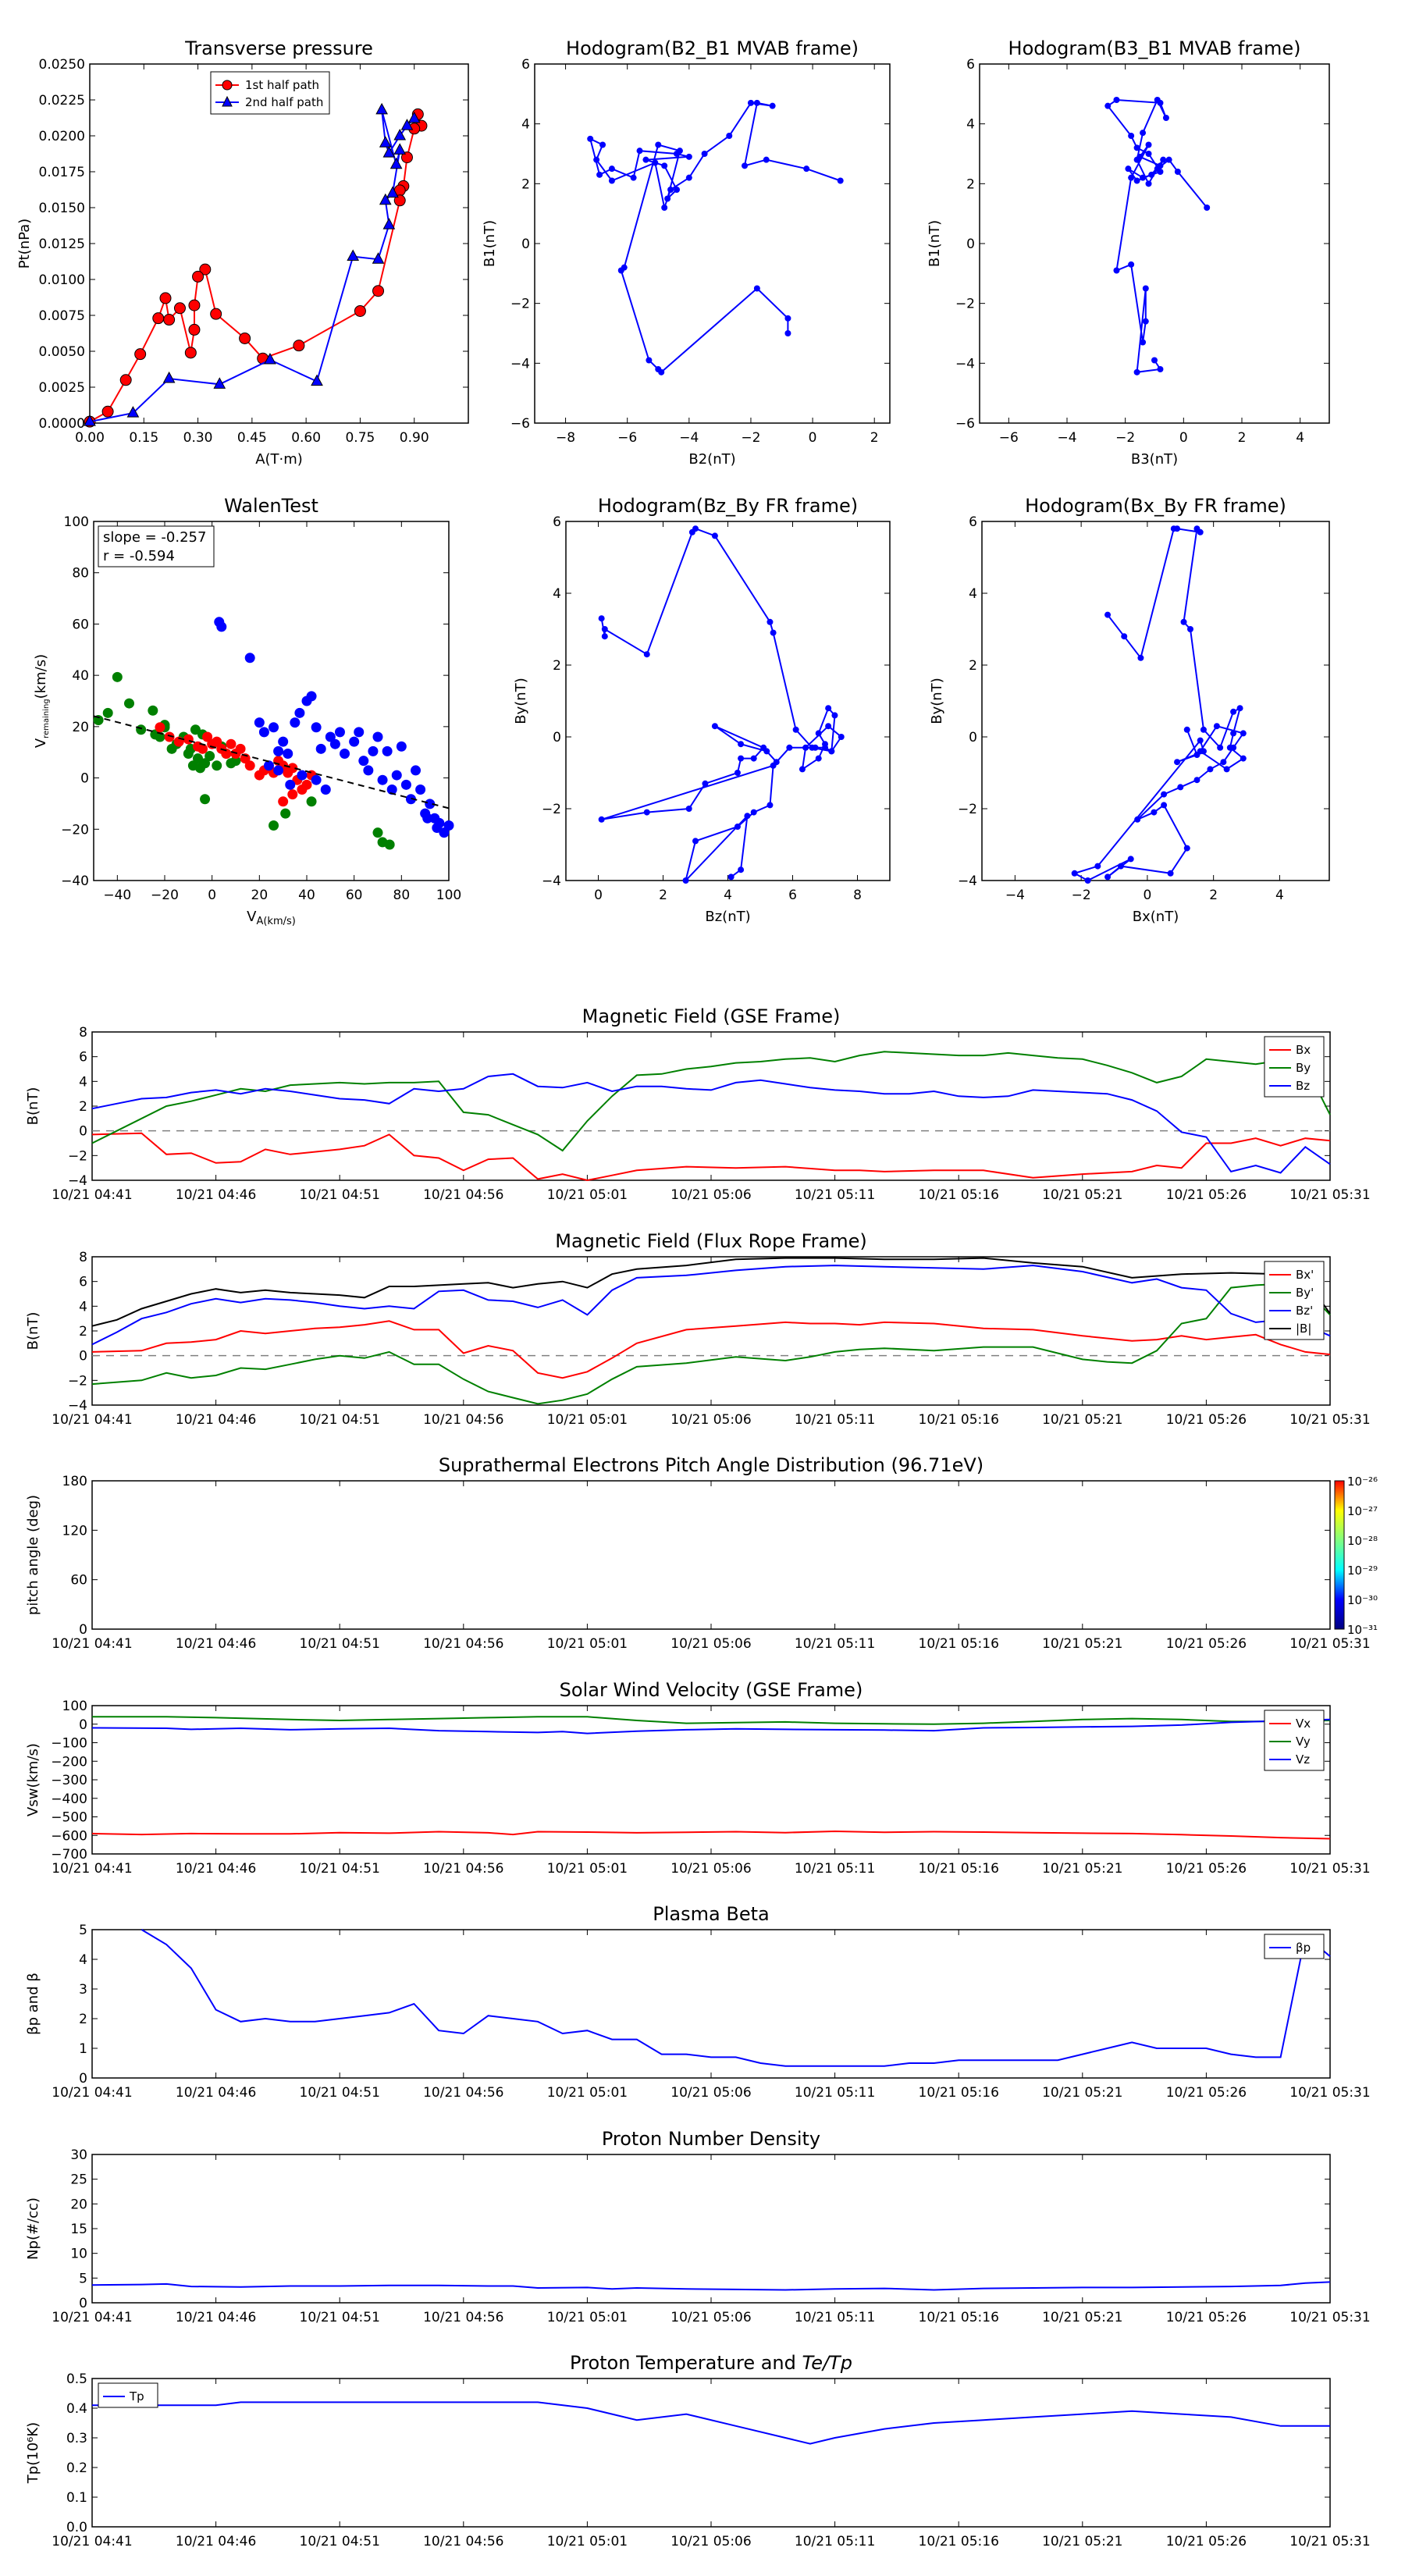  I want to click on time-panel-1-xtick-label: 10/21 05:06, so click(711, 1195).